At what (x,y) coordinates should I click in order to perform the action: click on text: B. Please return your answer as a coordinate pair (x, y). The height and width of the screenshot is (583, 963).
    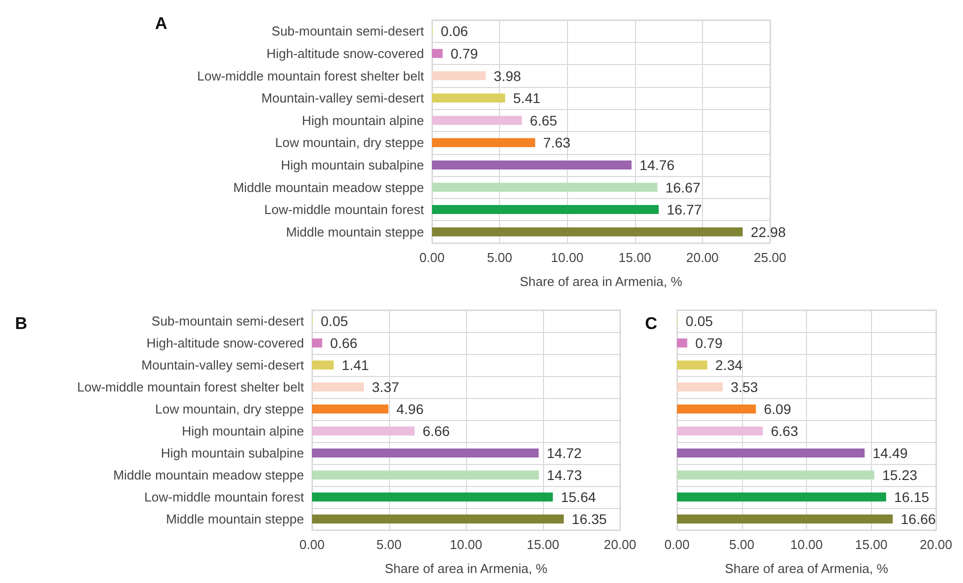
    Looking at the image, I should click on (21, 323).